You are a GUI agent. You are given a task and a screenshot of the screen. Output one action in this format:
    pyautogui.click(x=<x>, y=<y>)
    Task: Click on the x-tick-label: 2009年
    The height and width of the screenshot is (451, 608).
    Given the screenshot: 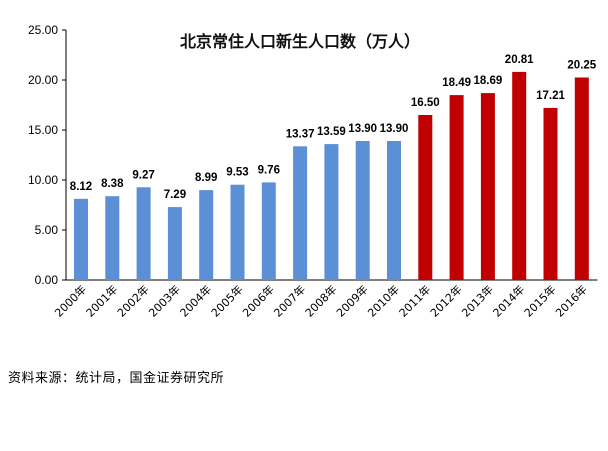 What is the action you would take?
    pyautogui.click(x=351, y=300)
    